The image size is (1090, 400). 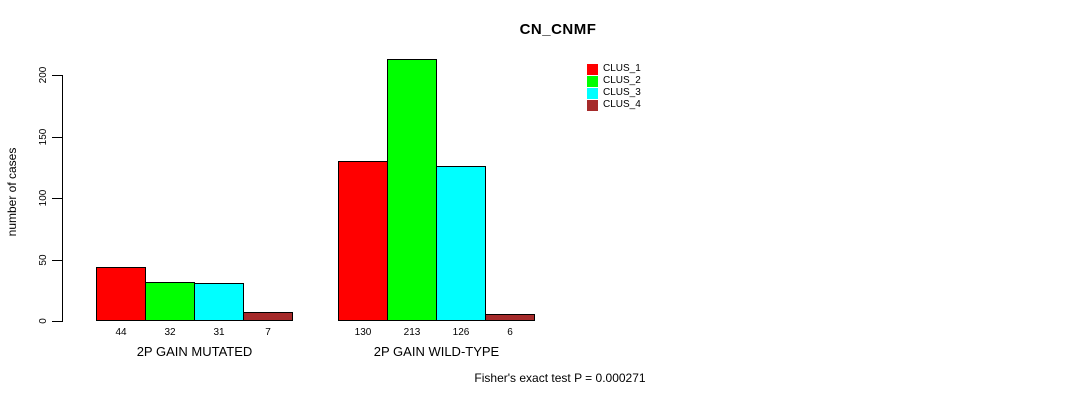 What do you see at coordinates (43, 260) in the screenshot?
I see `y-axis-tick-label: 50` at bounding box center [43, 260].